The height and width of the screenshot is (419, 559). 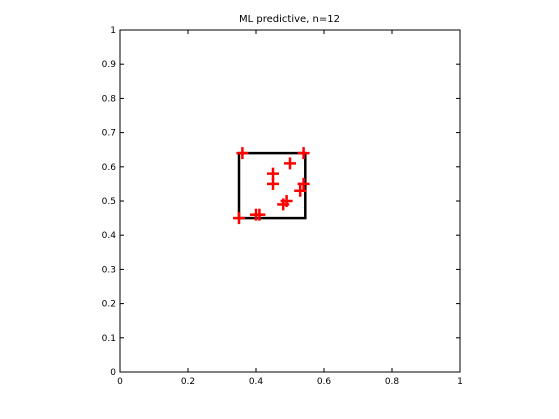 I want to click on x-tick-label: 0.4, so click(x=256, y=382).